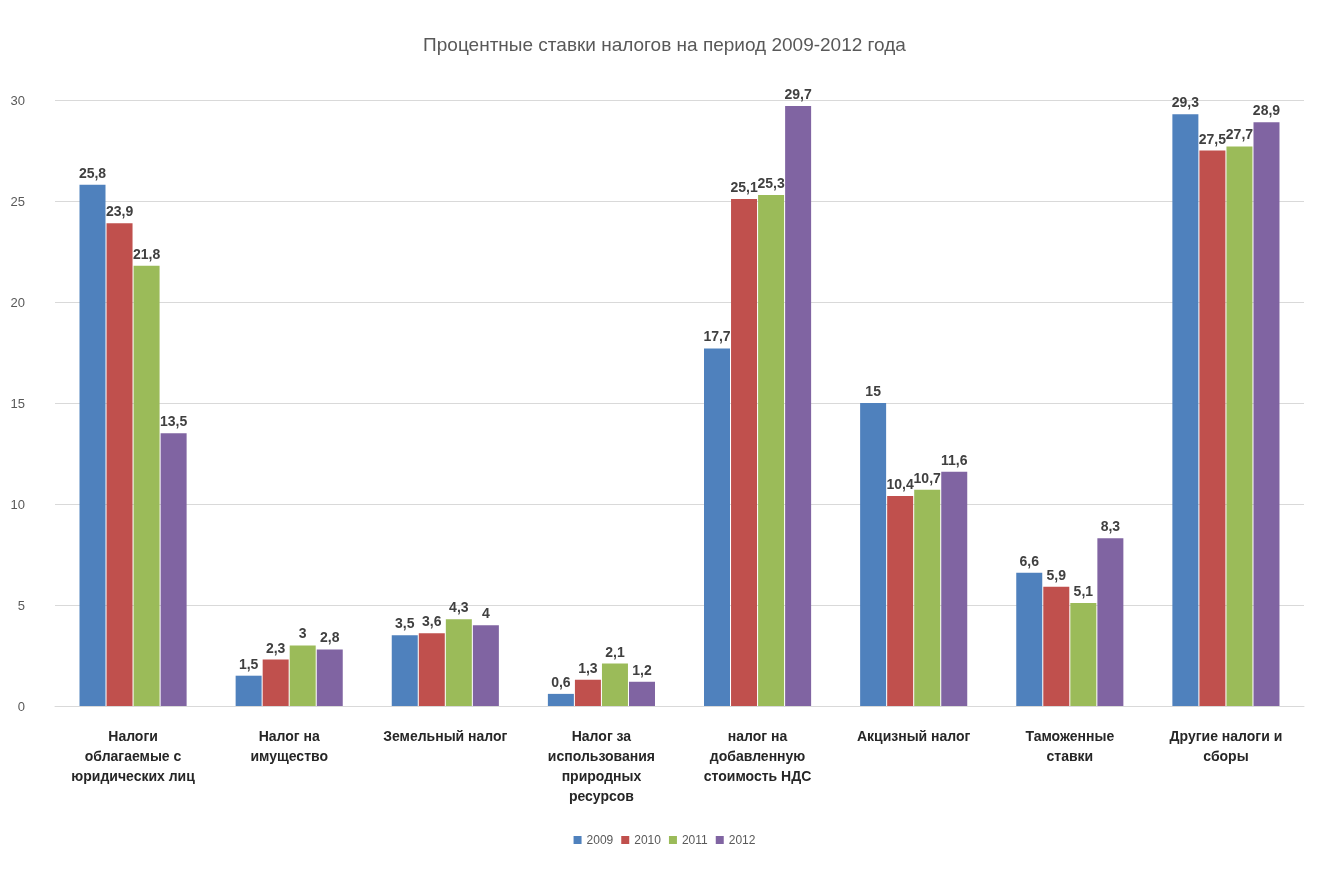 The image size is (1329, 871). What do you see at coordinates (21, 605) in the screenshot?
I see `y-tick-label: 5` at bounding box center [21, 605].